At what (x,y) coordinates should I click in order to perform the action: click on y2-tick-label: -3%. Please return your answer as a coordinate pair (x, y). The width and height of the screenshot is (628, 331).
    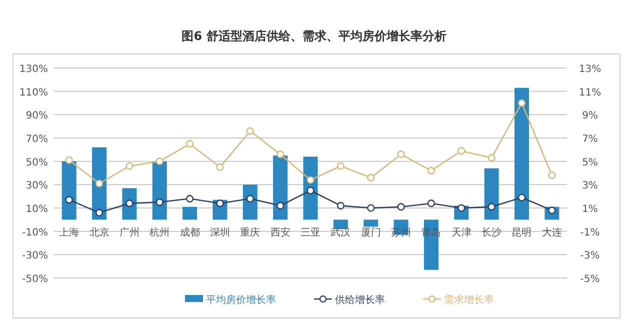
    Looking at the image, I should click on (590, 256).